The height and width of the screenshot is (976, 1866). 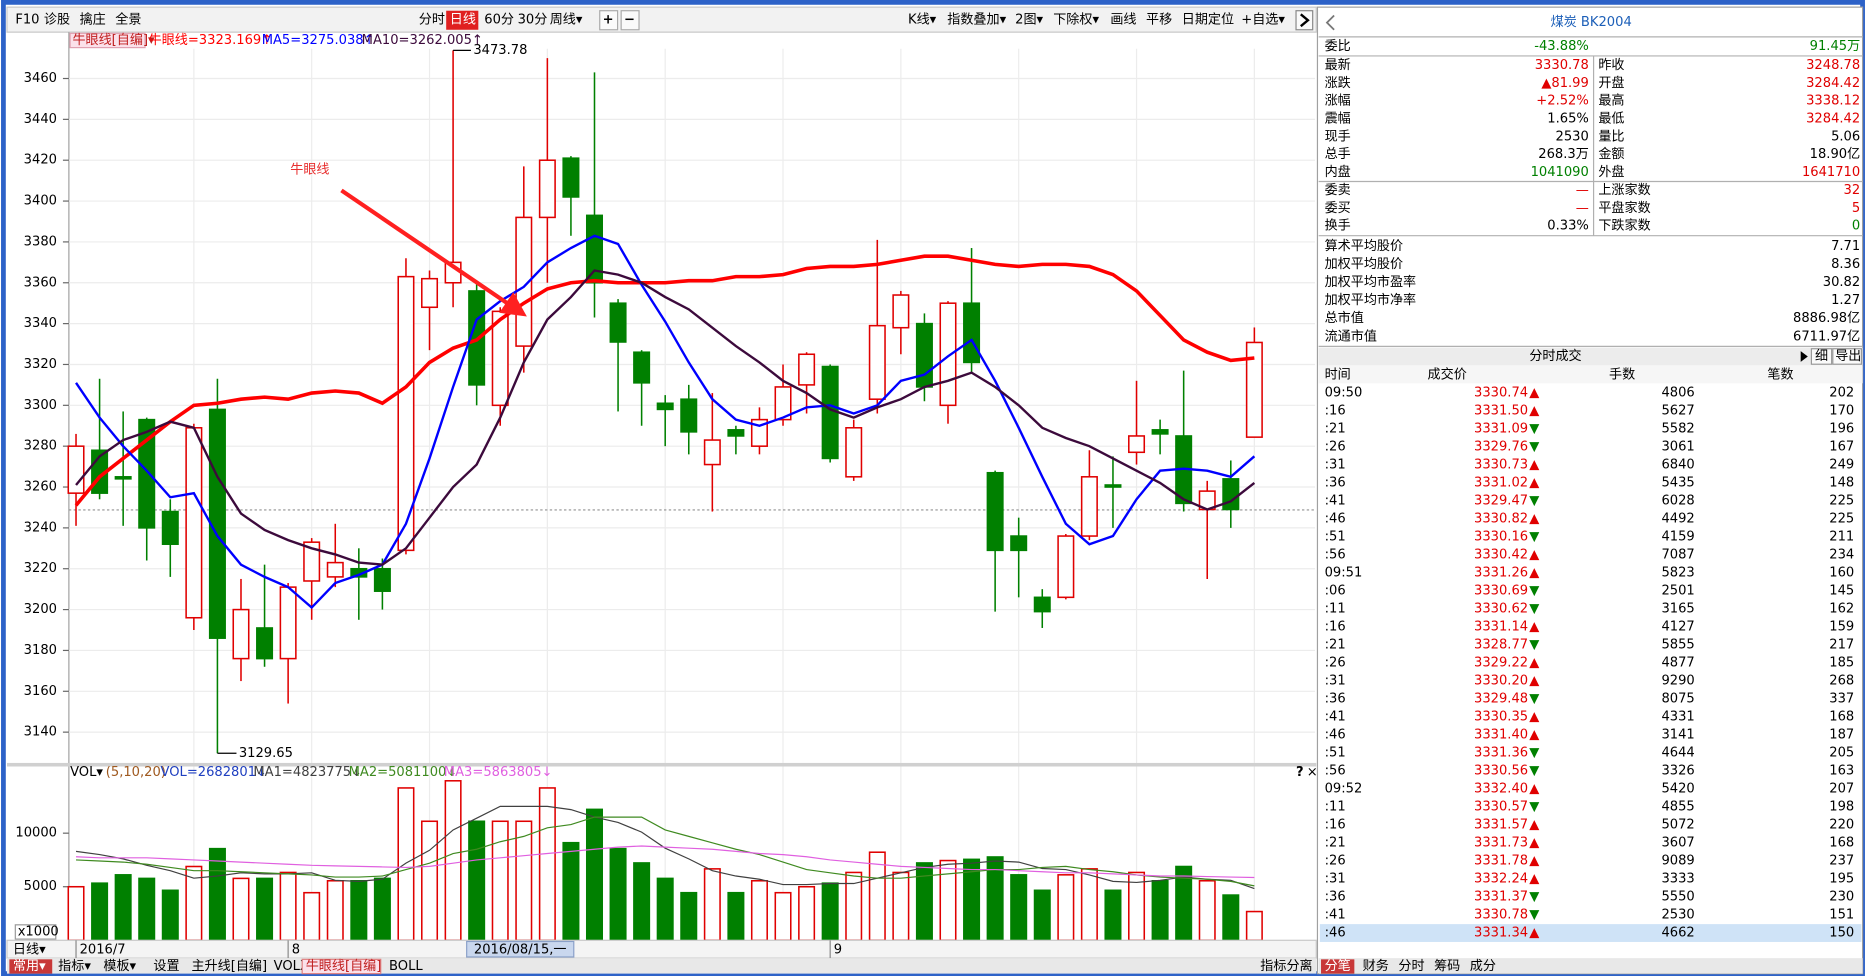 What do you see at coordinates (1411, 966) in the screenshot?
I see `right-tab: 分时` at bounding box center [1411, 966].